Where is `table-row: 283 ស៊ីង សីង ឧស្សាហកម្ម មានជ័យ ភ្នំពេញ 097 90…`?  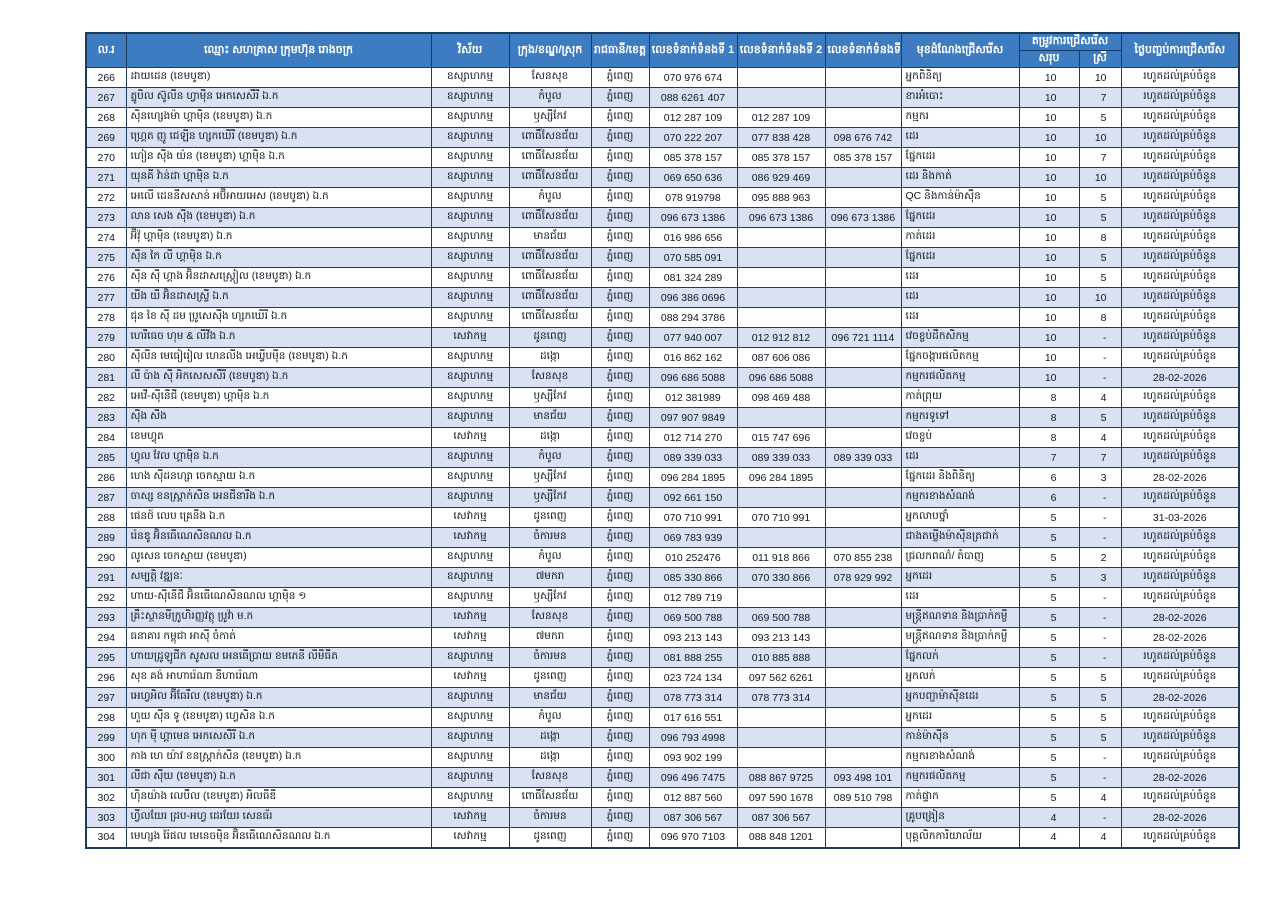 table-row: 283 ស៊ីង សីង ឧស្សាហកម្ម មានជ័យ ភ្នំពេញ 097 90… is located at coordinates (662, 417).